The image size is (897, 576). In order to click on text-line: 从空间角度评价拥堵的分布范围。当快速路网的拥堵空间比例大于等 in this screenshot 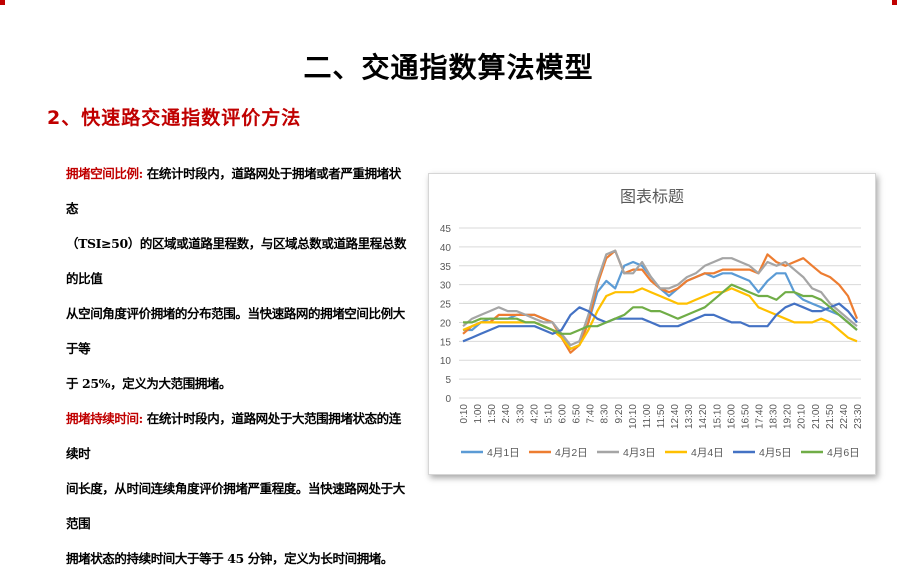, I will do `click(235, 331)`.